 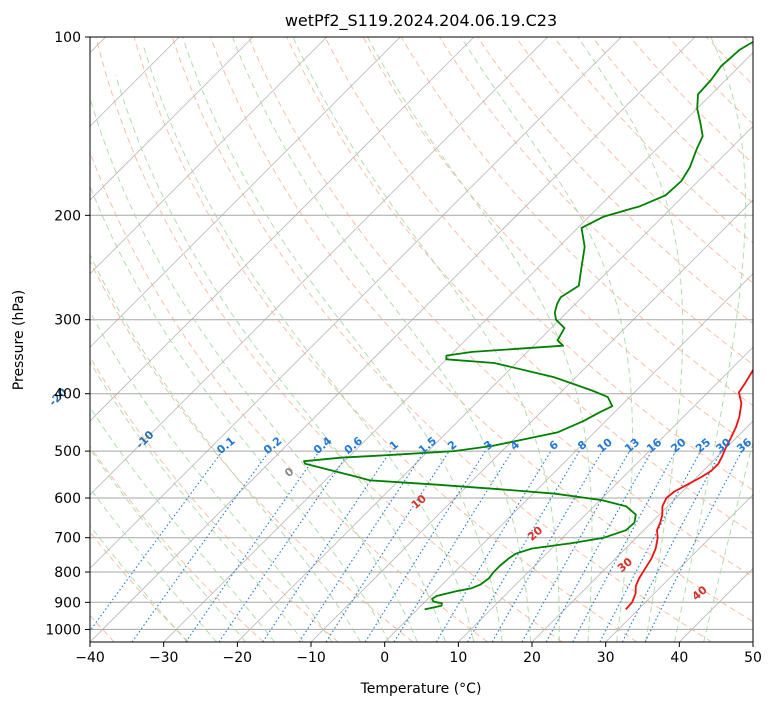 What do you see at coordinates (606, 658) in the screenshot?
I see `x-tick-label: 30` at bounding box center [606, 658].